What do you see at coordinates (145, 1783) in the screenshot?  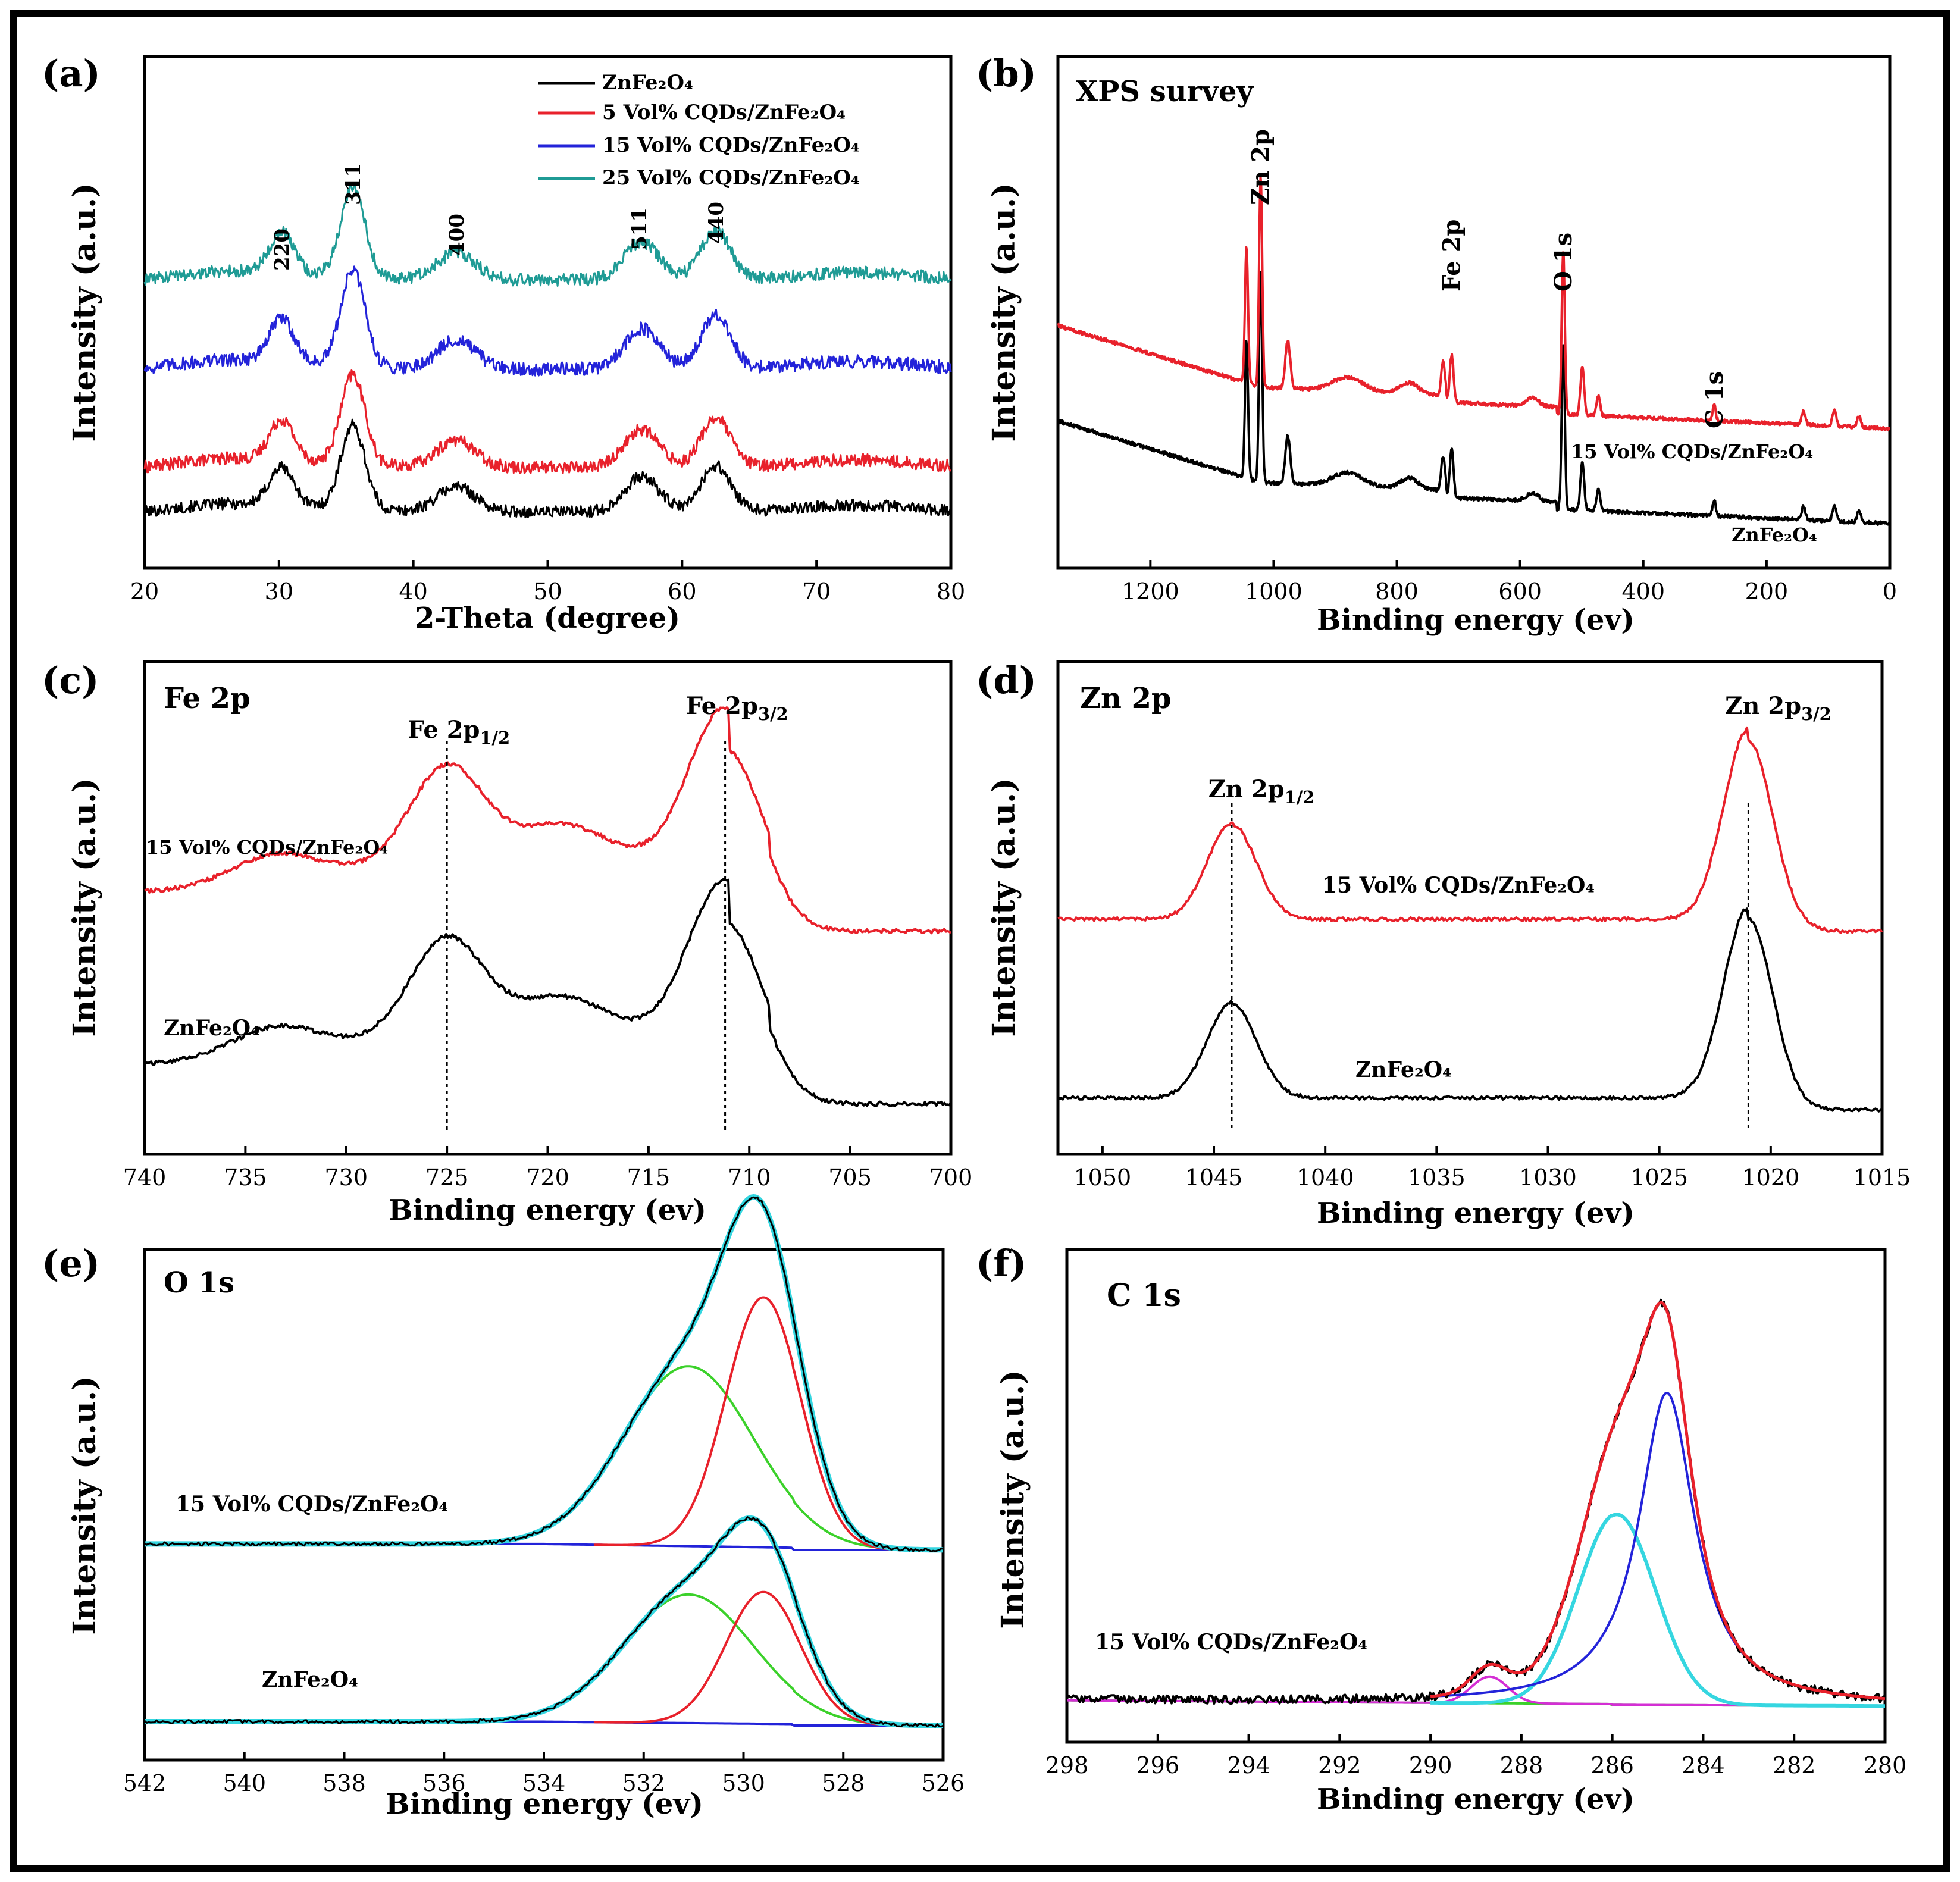 I see `x-tick-label-0: 542` at bounding box center [145, 1783].